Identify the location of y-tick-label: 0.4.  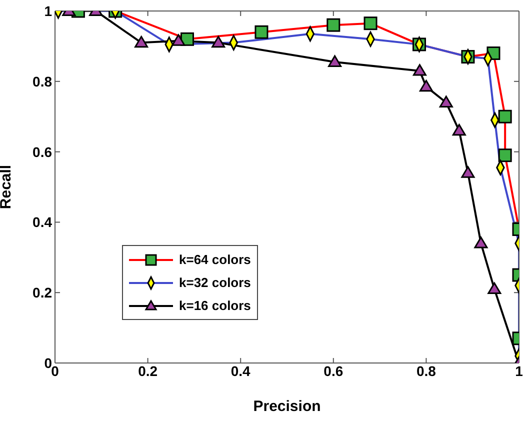
(42, 222).